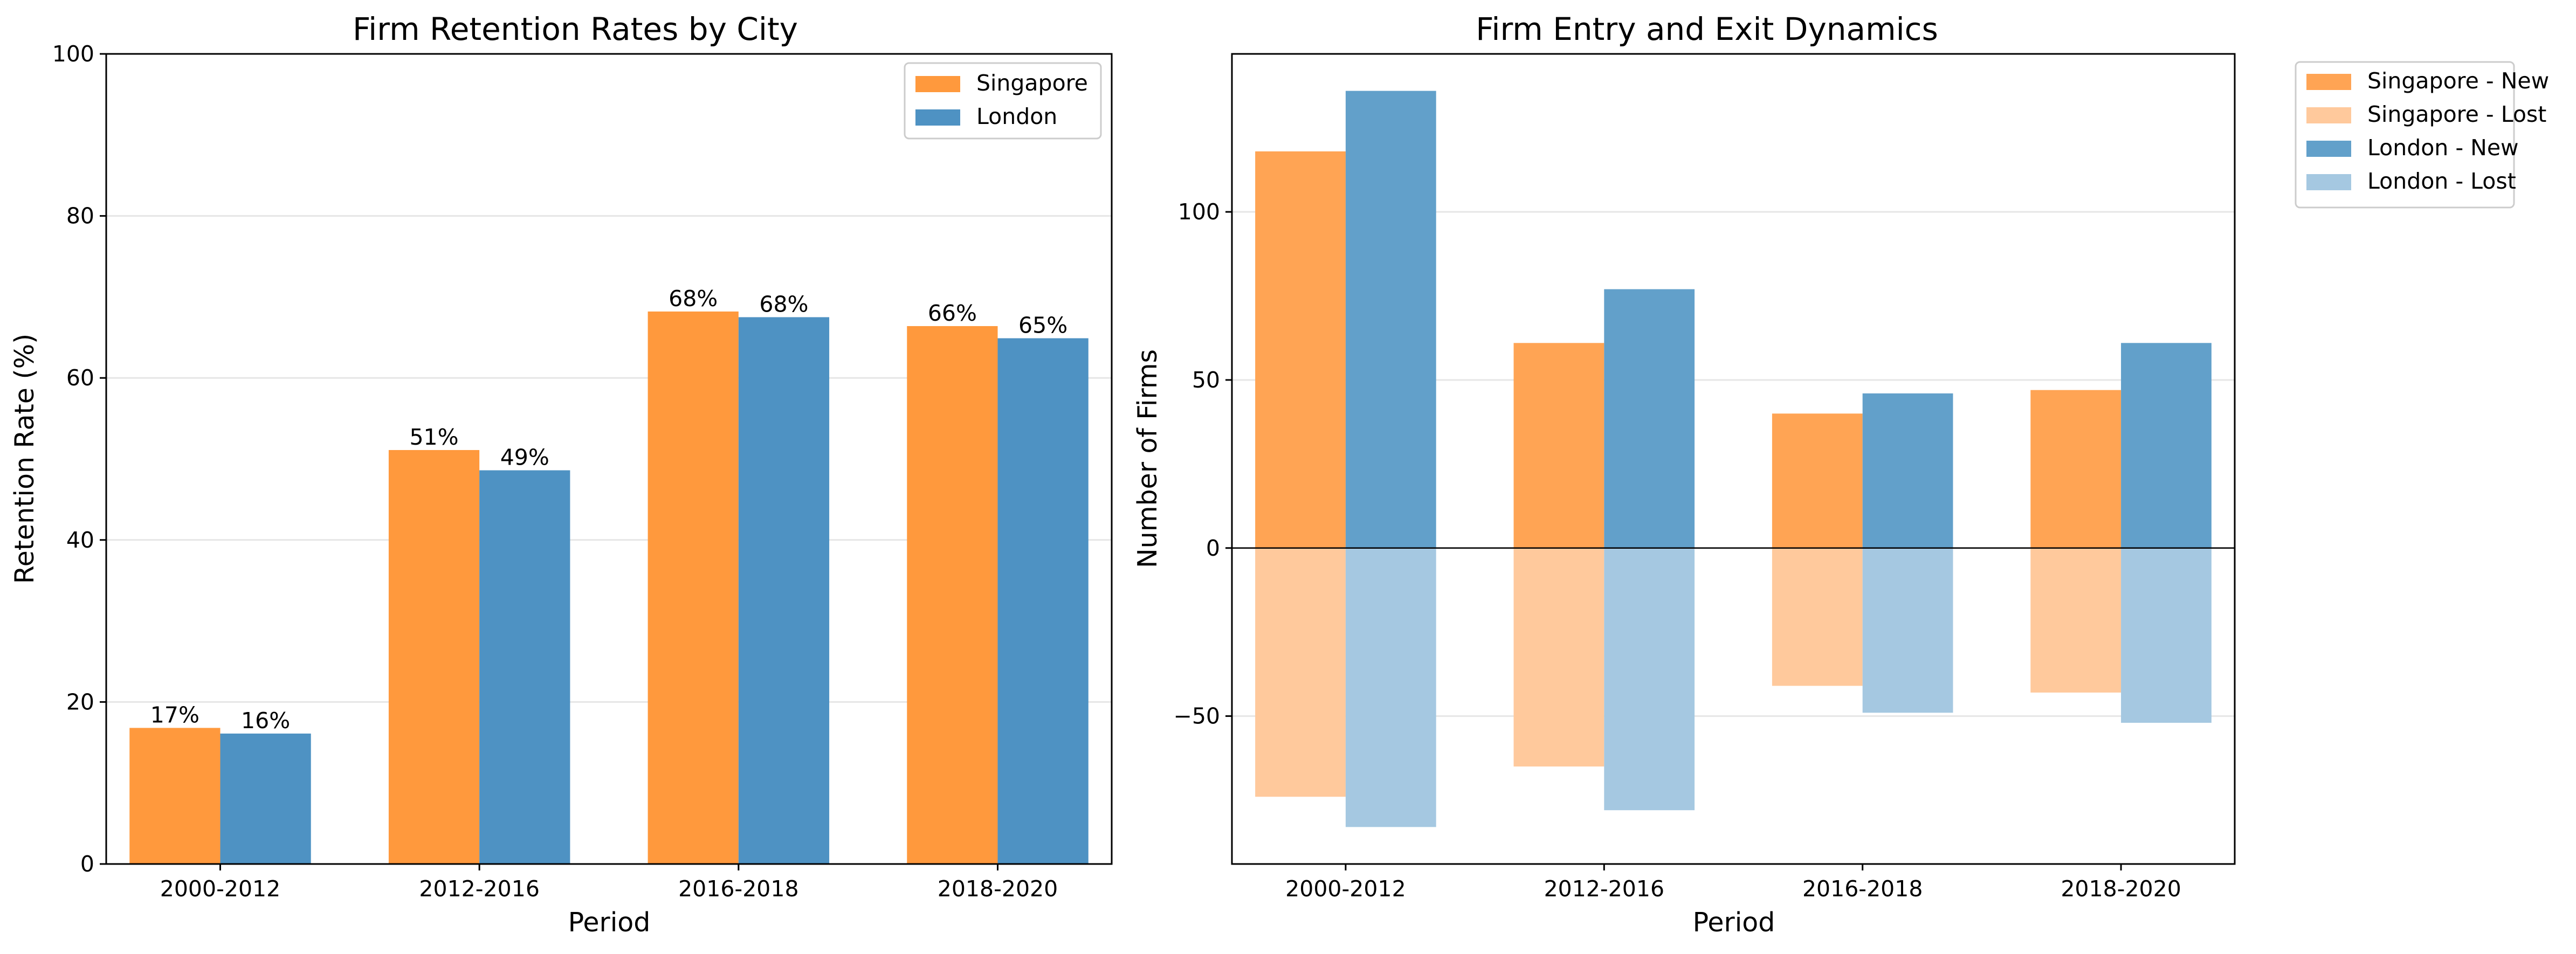  What do you see at coordinates (80, 378) in the screenshot?
I see `y-tick-label: 60` at bounding box center [80, 378].